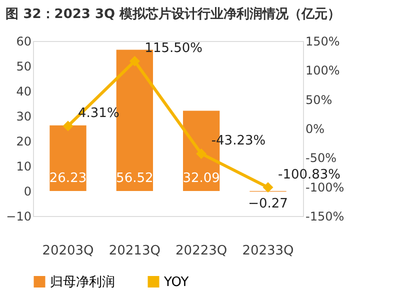  What do you see at coordinates (82, 282) in the screenshot?
I see `legend-label: 归母净利润` at bounding box center [82, 282].